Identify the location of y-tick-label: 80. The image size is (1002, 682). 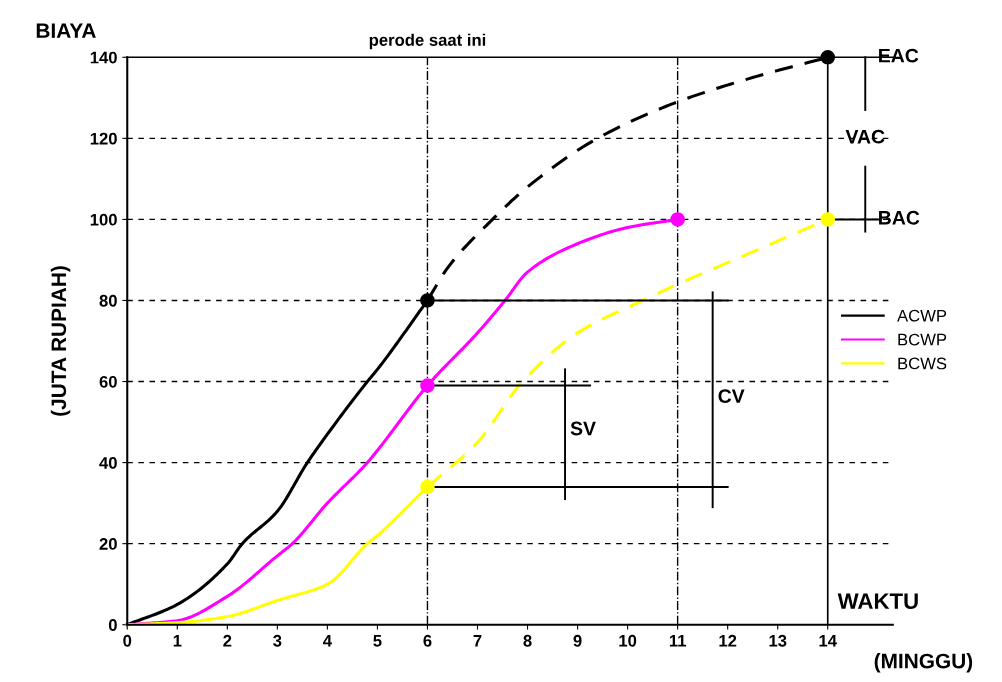
(108, 300).